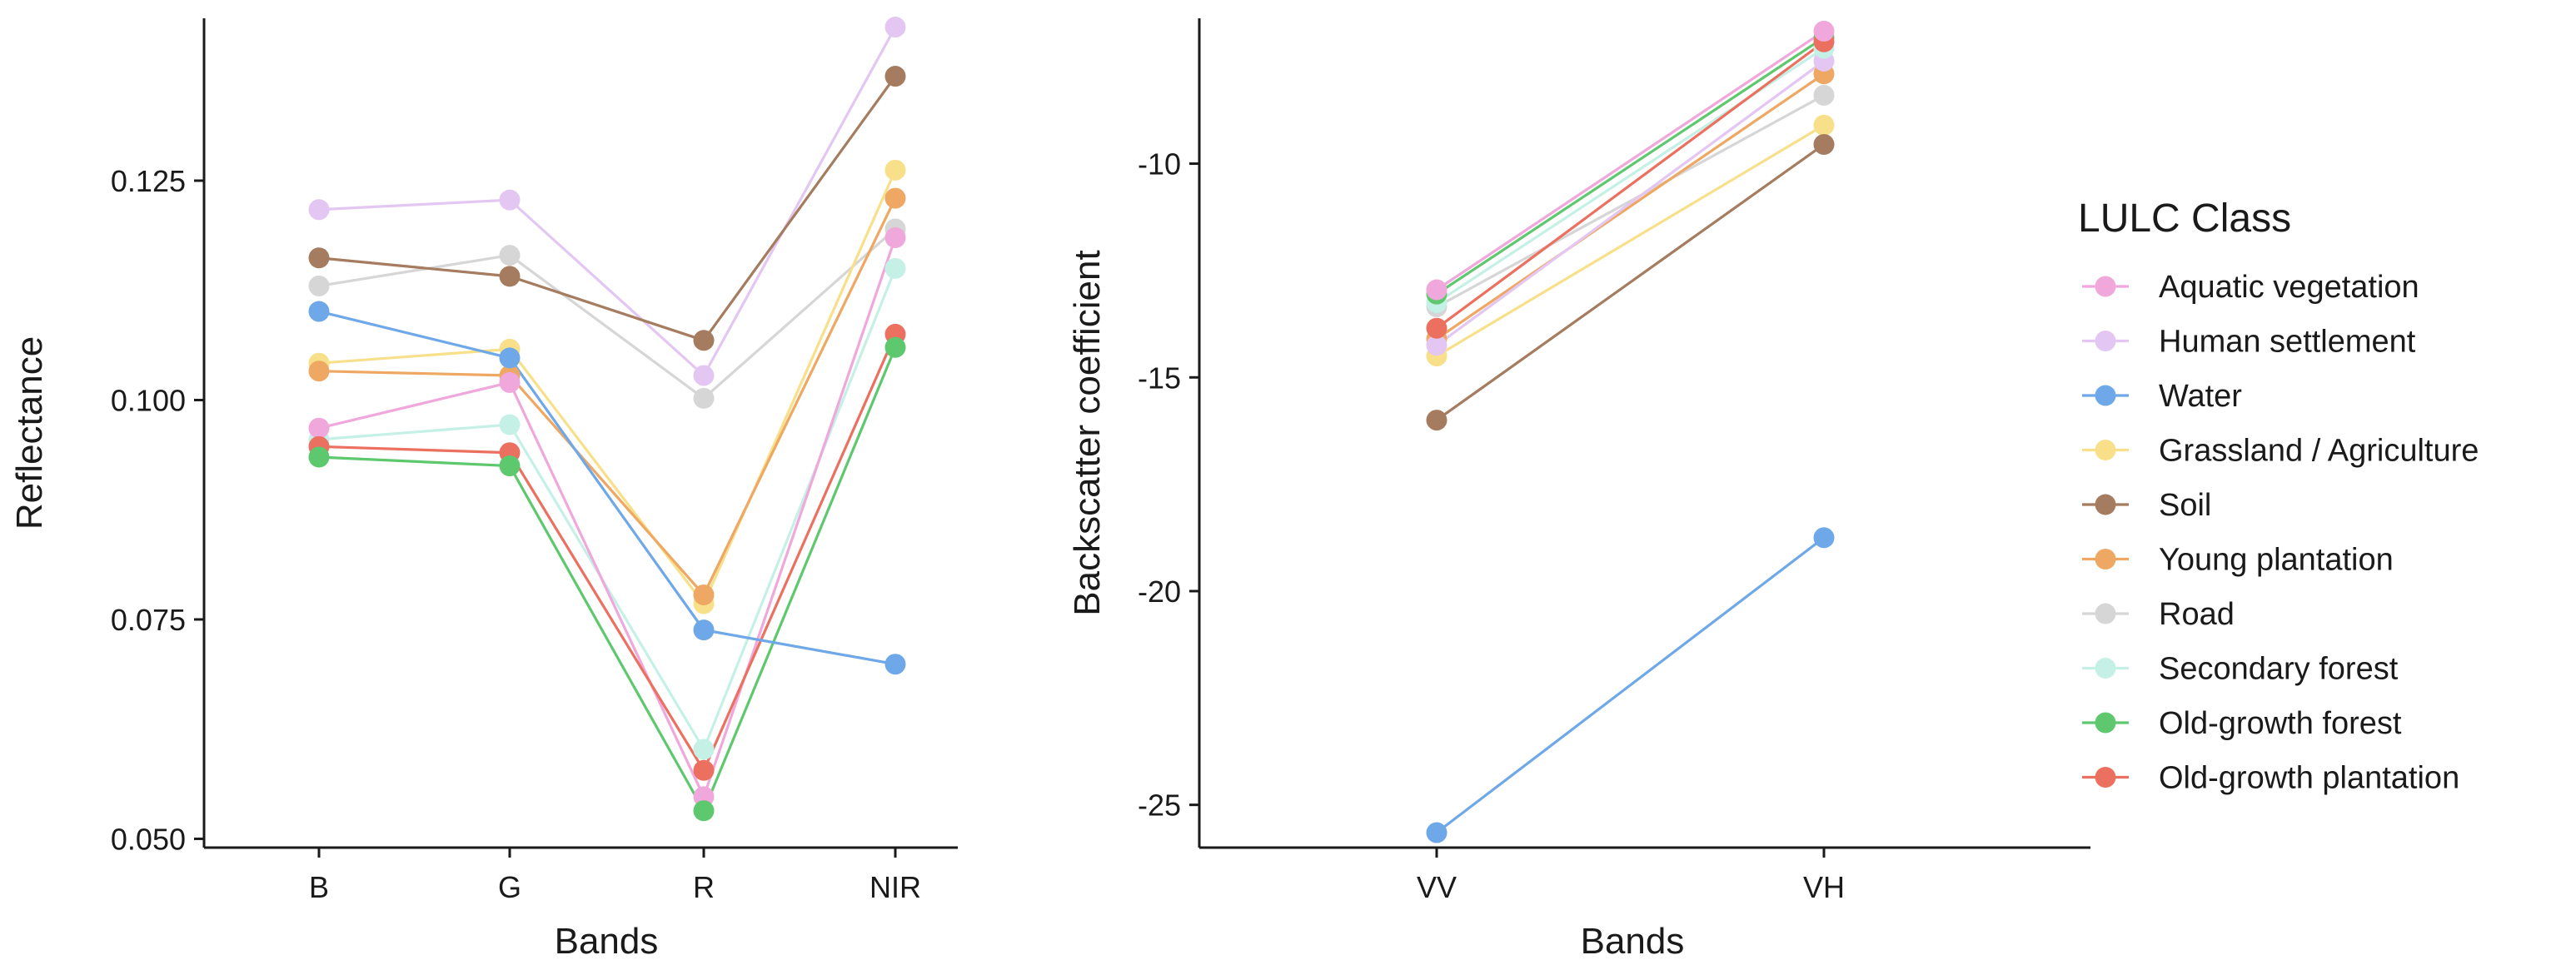 This screenshot has height=965, width=2576. What do you see at coordinates (1436, 421) in the screenshot?
I see `backscatter-point-soil-vv` at bounding box center [1436, 421].